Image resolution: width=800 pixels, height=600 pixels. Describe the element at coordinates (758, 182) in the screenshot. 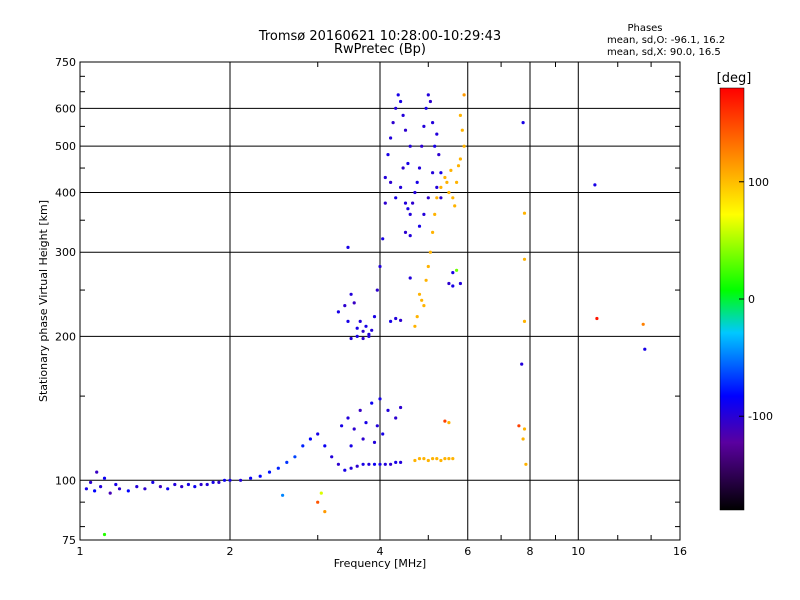

I see `colorbar-tick-label: 100` at that location.